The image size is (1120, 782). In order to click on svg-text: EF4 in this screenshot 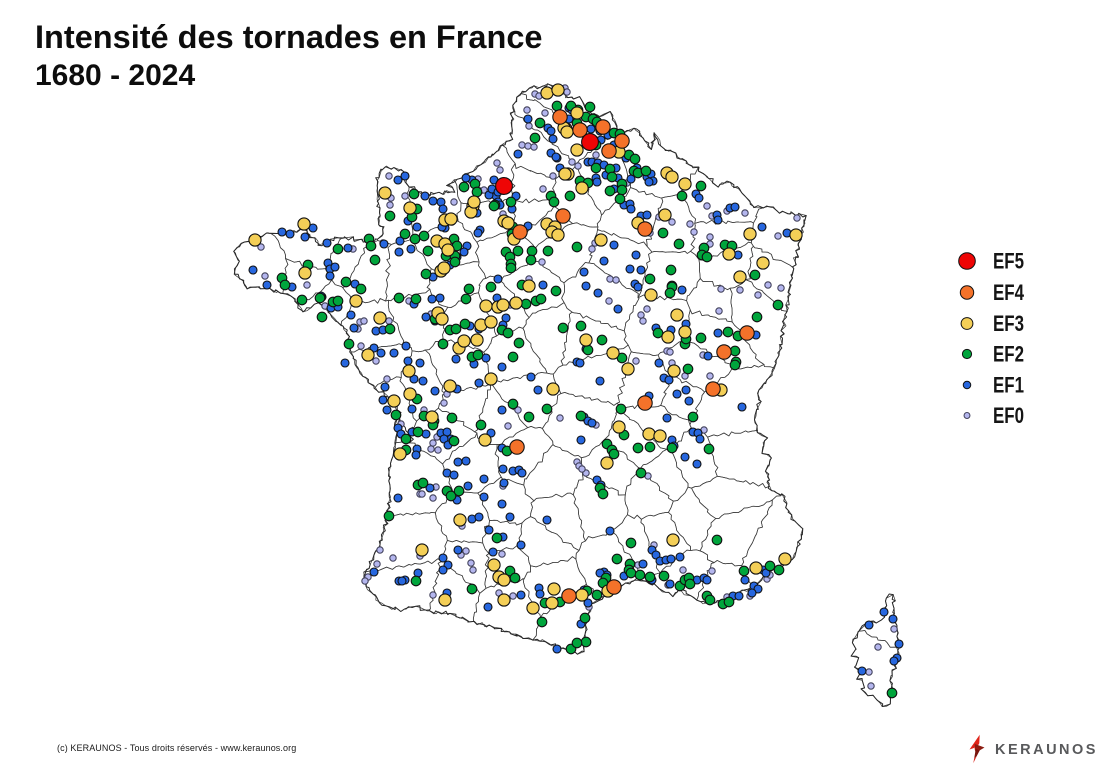, I will do `click(1008, 292)`.